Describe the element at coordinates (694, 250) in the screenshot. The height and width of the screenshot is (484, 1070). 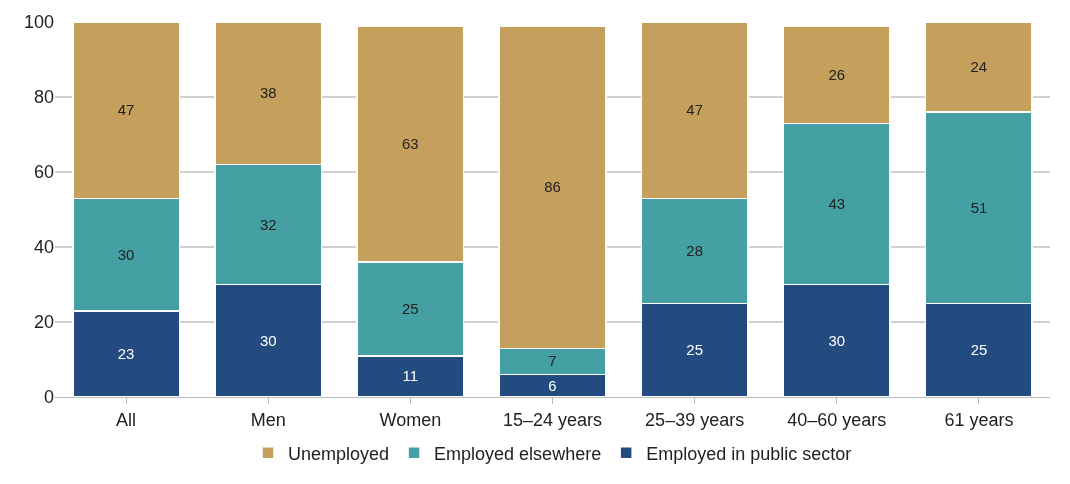
I see `data-label: 28` at that location.